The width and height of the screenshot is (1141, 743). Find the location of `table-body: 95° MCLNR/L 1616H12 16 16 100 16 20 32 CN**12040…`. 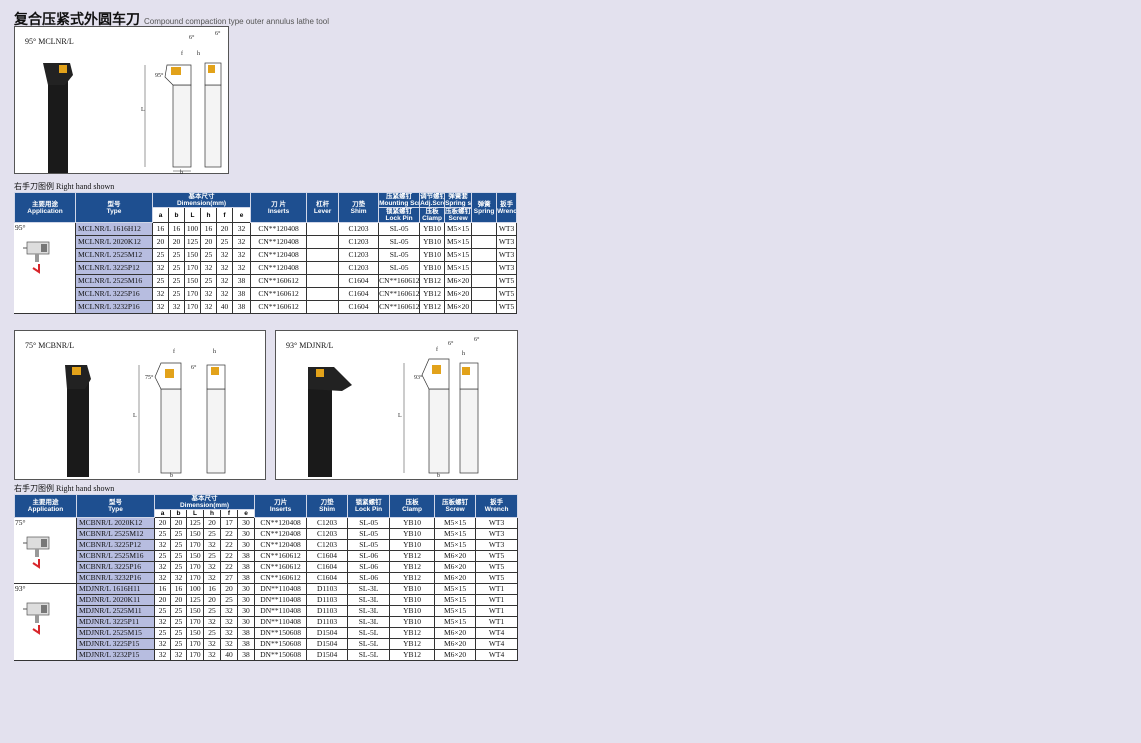

table-body: 95° MCLNR/L 1616H12 16 16 100 16 20 32 CN**12040… is located at coordinates (266, 268).